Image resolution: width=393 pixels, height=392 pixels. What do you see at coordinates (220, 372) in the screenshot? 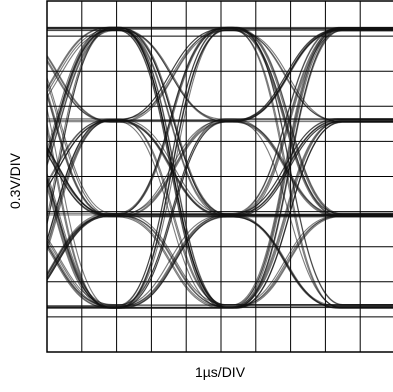
I see `x-axis-label: 1µs/DIV` at bounding box center [220, 372].